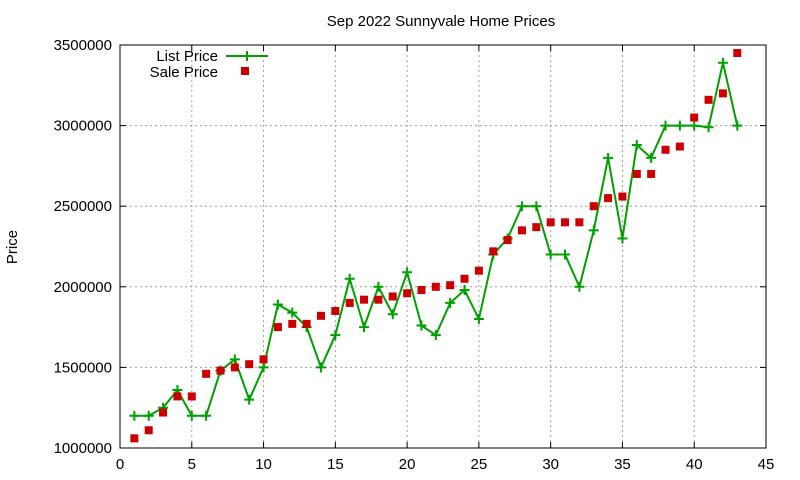 The width and height of the screenshot is (800, 480). What do you see at coordinates (694, 464) in the screenshot?
I see `x-tick-label: 40` at bounding box center [694, 464].